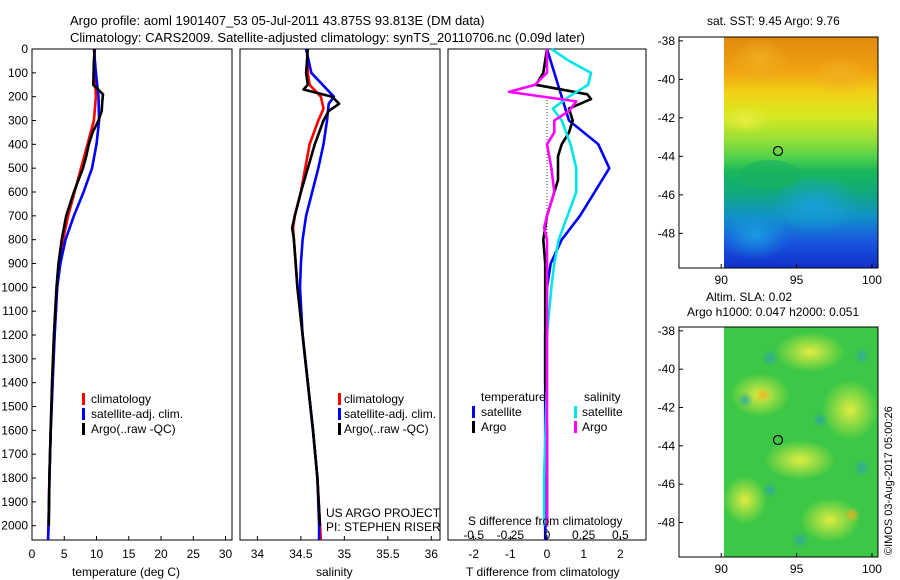 This screenshot has width=900, height=580. I want to click on depth-tick-label: 1900, so click(14, 502).